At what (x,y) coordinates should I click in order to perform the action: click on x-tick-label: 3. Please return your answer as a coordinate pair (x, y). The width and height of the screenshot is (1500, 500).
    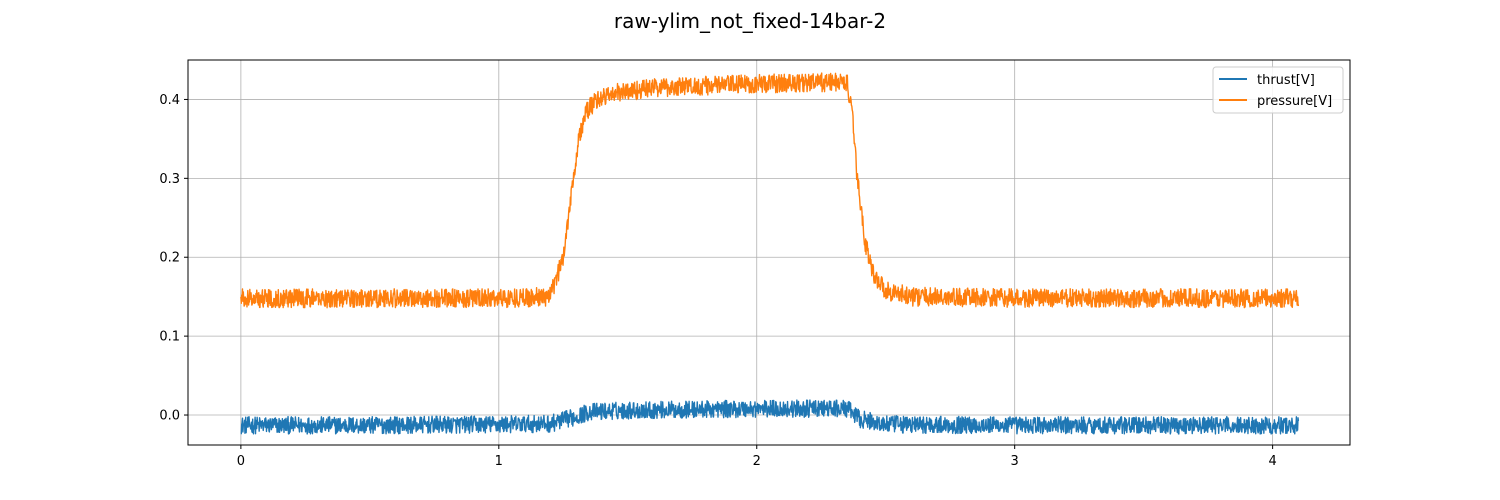
    Looking at the image, I should click on (1015, 461).